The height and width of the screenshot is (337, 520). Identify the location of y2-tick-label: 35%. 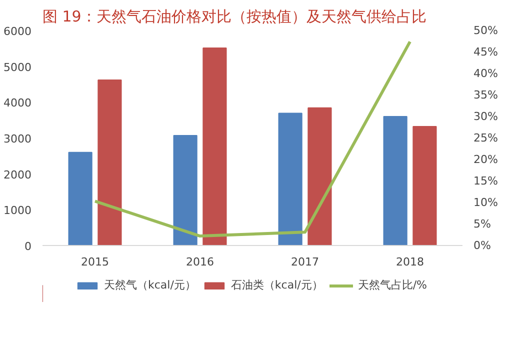
(486, 95).